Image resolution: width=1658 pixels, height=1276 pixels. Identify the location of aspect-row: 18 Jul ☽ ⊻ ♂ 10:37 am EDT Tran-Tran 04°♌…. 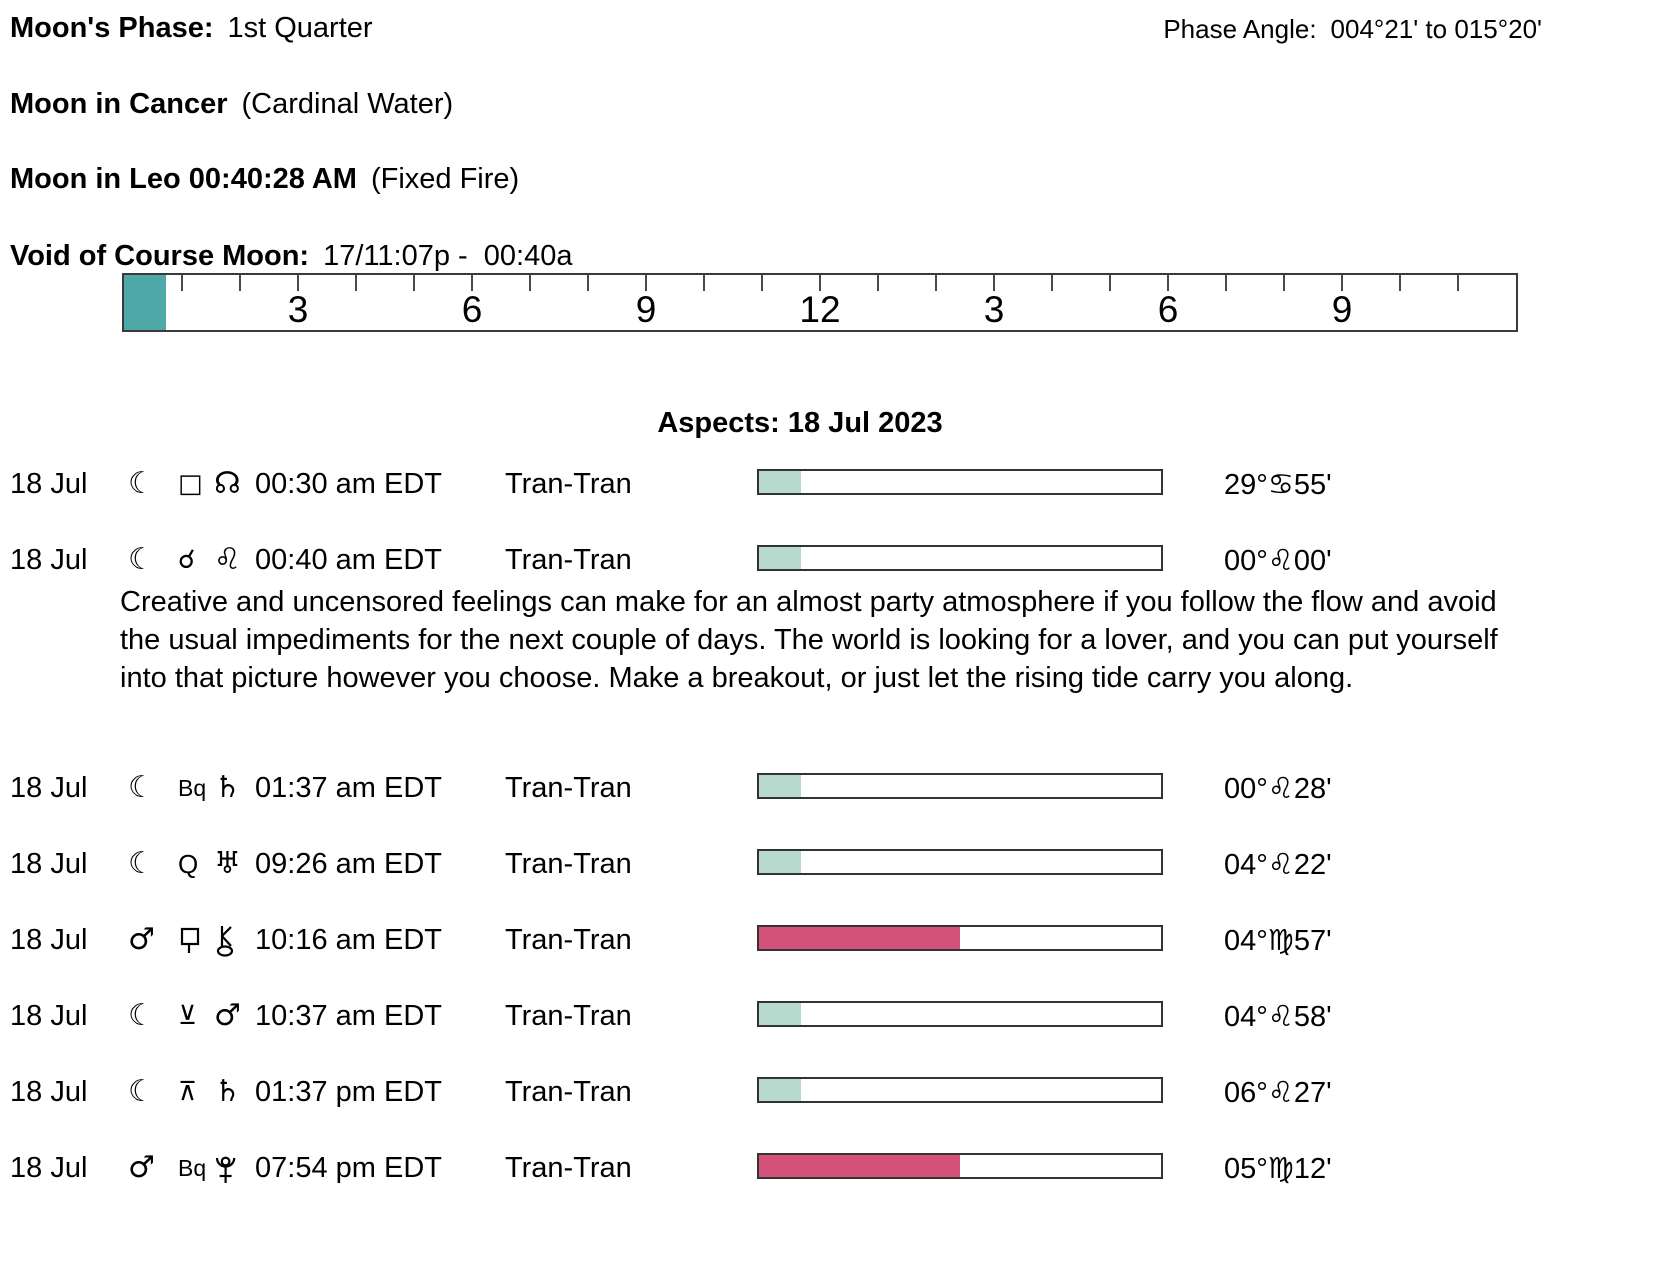
(829, 1015).